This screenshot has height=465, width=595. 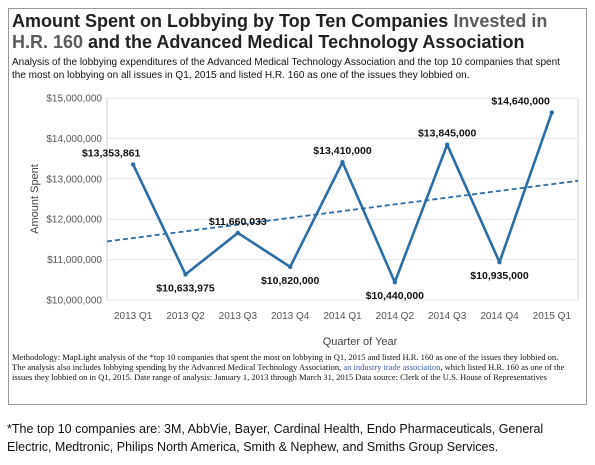 What do you see at coordinates (392, 367) in the screenshot?
I see `methodology-link: an industry trade association` at bounding box center [392, 367].